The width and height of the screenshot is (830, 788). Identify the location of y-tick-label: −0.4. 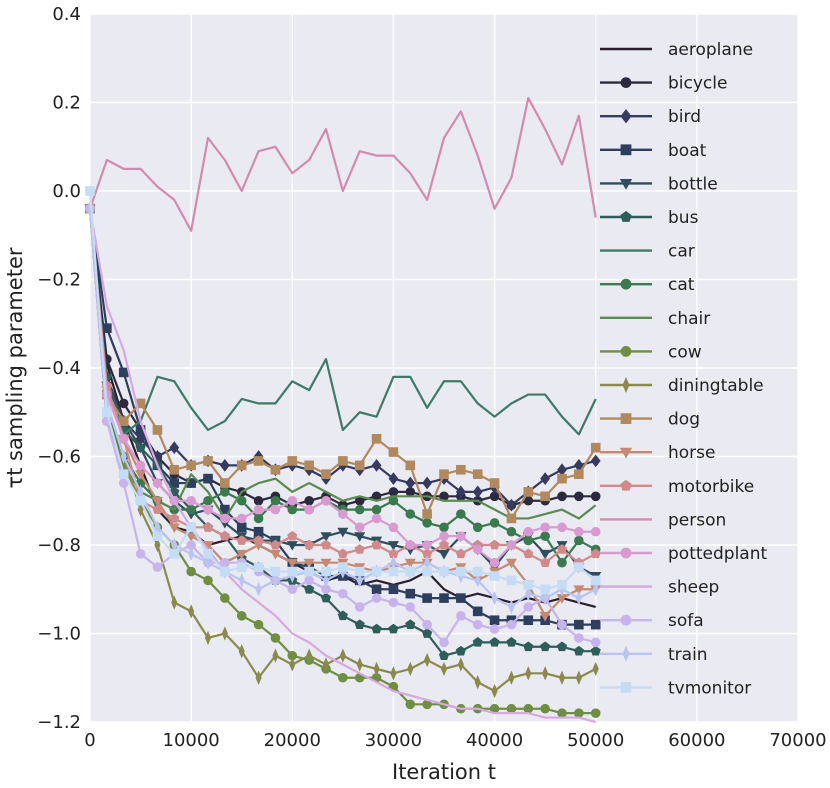
(59, 368).